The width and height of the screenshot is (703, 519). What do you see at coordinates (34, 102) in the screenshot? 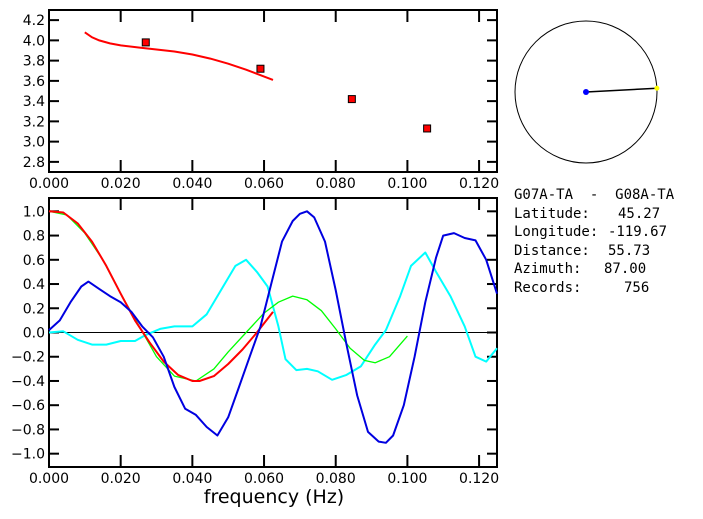
I see `y-tick-label: 3.4` at bounding box center [34, 102].